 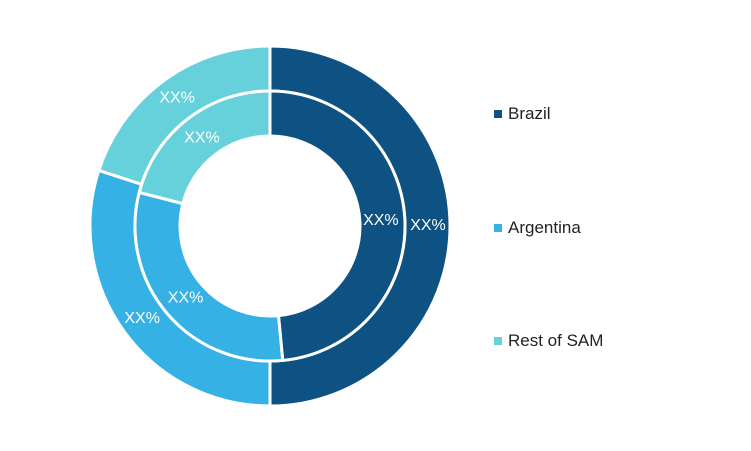 I want to click on inner-slice-brazil, so click(x=337, y=226).